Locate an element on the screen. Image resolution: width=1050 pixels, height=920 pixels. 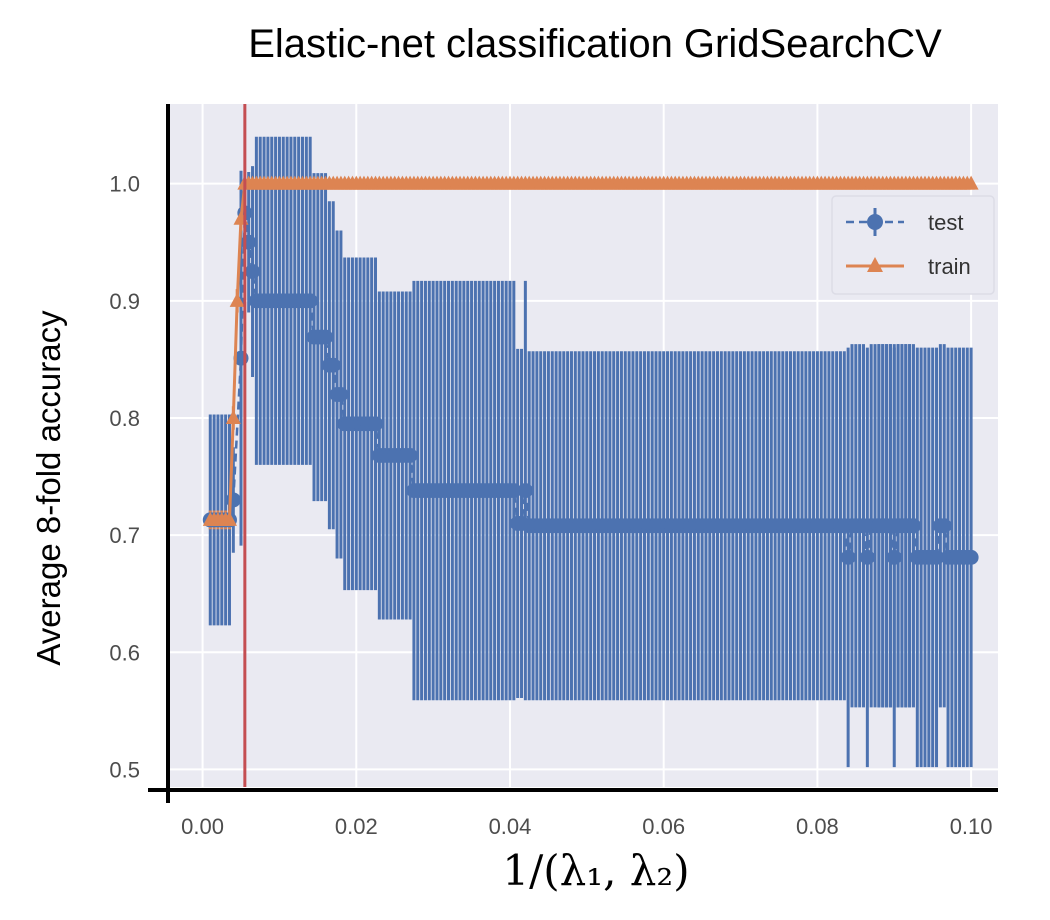
x-tick-label: 0.04 is located at coordinates (510, 826).